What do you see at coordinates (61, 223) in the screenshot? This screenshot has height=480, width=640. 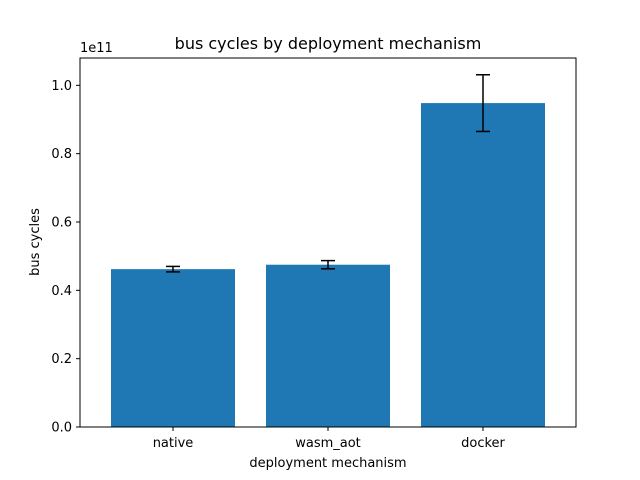 I see `y-tick-label: 0.6` at bounding box center [61, 223].